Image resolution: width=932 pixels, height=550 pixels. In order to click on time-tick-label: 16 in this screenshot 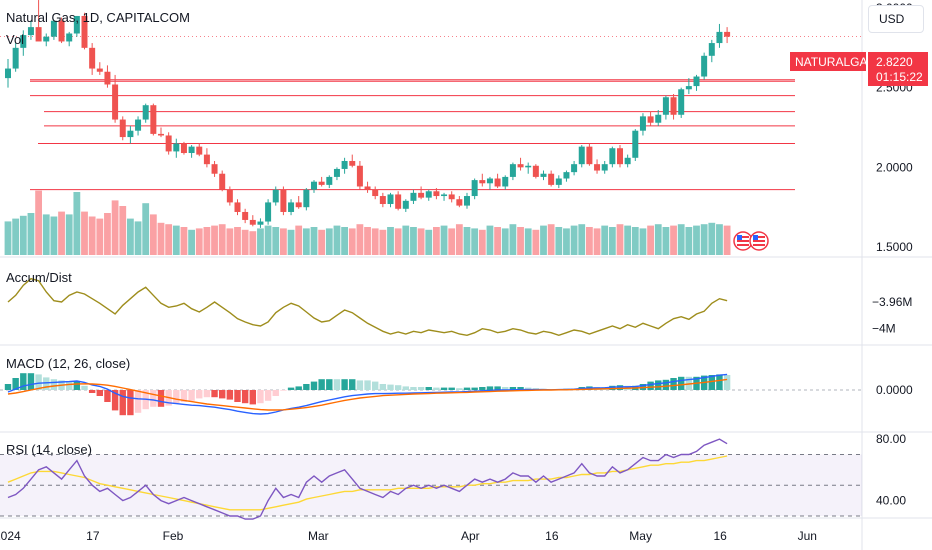, I will do `click(552, 536)`.